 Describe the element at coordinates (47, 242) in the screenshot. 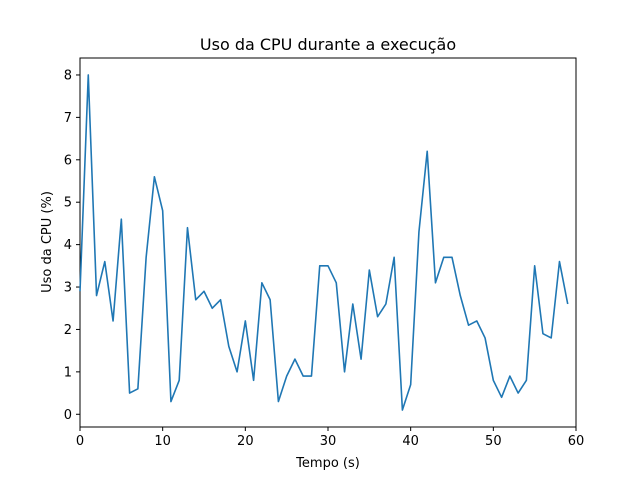

I see `y-axis-label: Uso da CPU (%)` at that location.